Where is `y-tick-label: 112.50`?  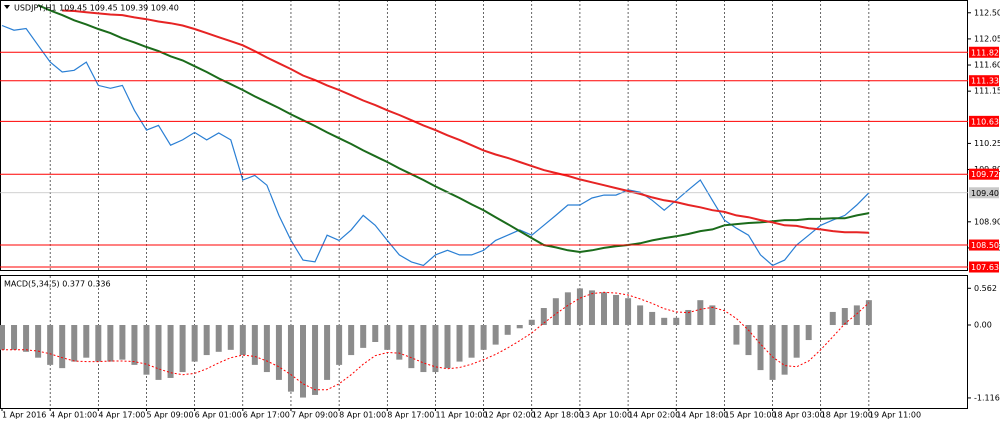
y-tick-label: 112.50 is located at coordinates (987, 12).